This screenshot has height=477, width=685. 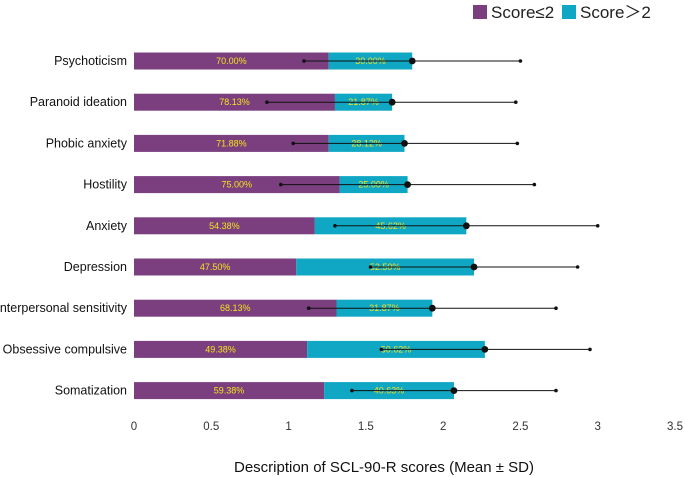 I want to click on x-tick-label: 1.5, so click(x=366, y=427).